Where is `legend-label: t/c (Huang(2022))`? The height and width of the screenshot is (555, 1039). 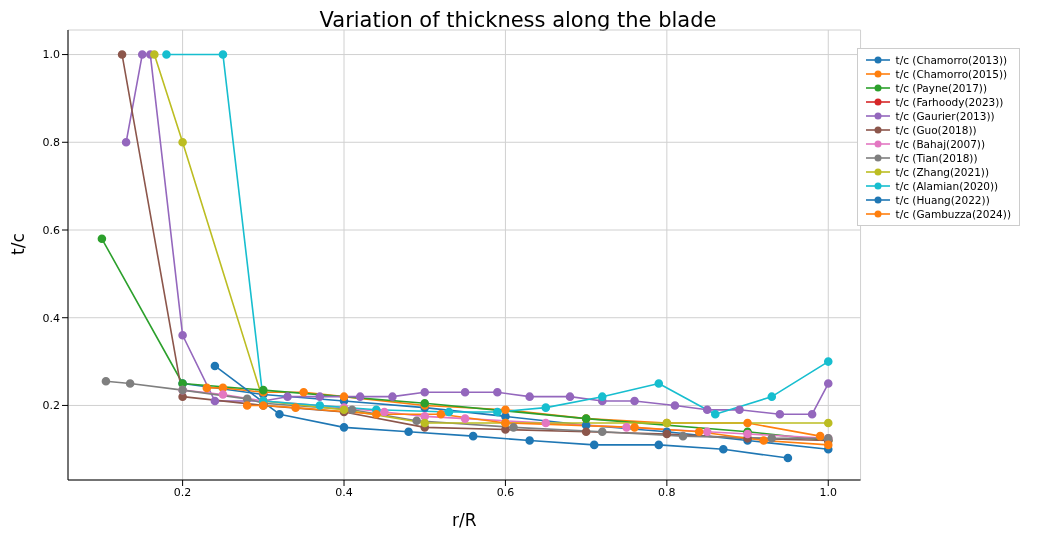
legend-label: t/c (Huang(2022)) is located at coordinates (942, 200).